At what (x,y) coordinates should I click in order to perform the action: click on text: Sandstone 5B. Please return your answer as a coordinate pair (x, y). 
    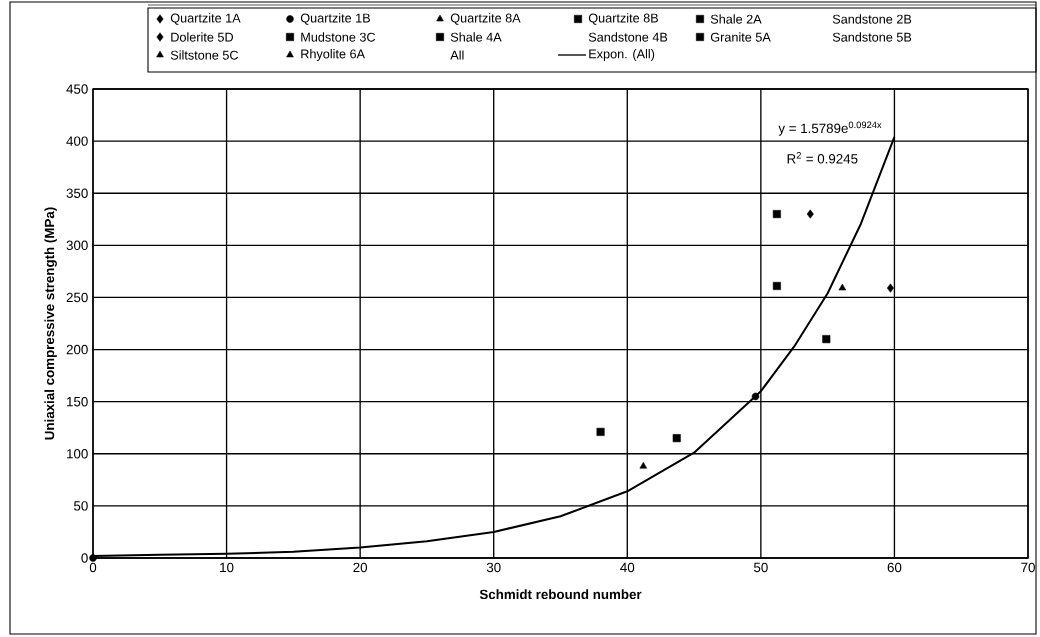
    Looking at the image, I should click on (872, 37).